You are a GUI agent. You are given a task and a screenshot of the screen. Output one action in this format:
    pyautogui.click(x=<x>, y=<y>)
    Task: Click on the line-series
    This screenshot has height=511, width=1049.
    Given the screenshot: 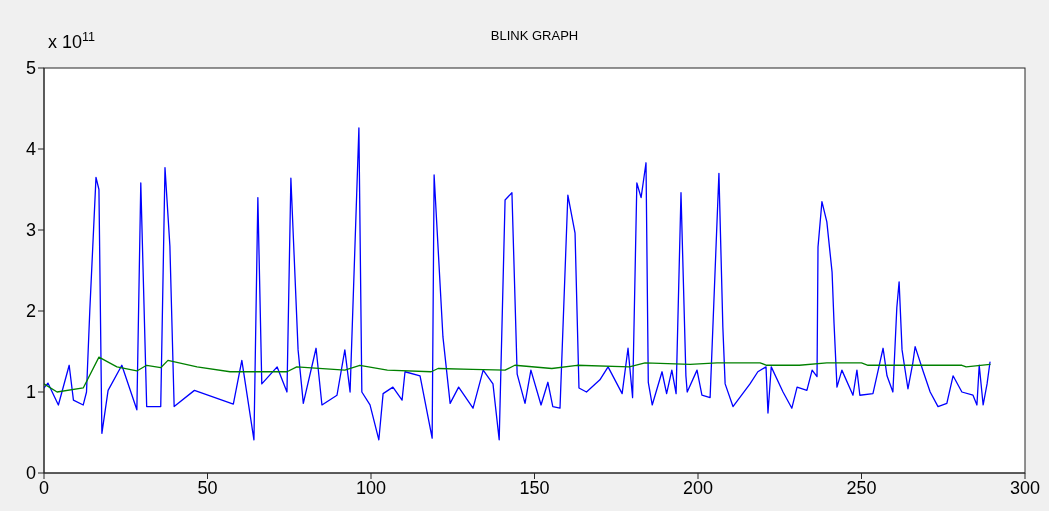 What is the action you would take?
    pyautogui.click(x=517, y=374)
    